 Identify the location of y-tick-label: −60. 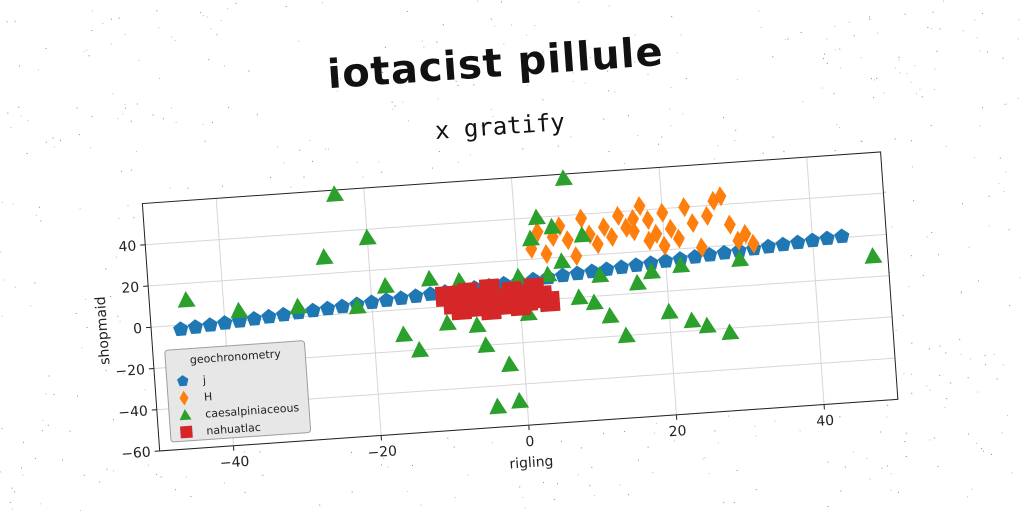
(136, 454).